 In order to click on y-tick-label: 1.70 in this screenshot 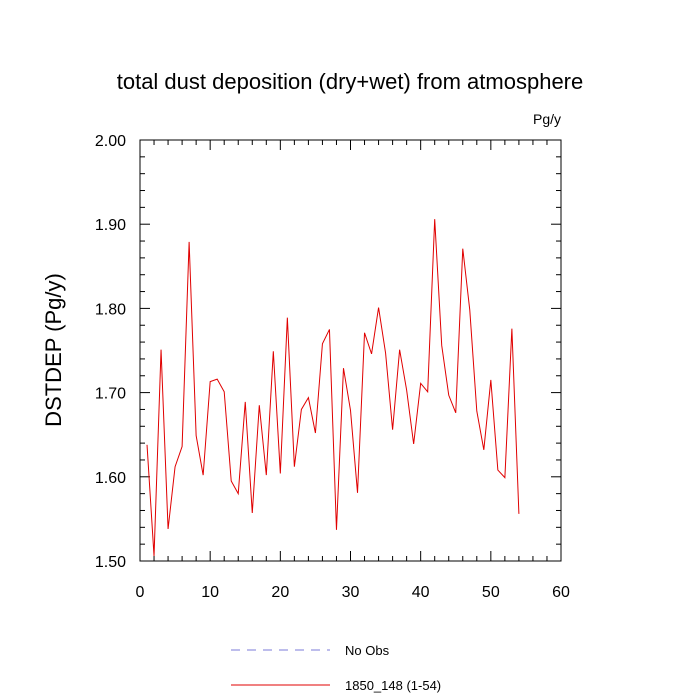, I will do `click(110, 394)`.